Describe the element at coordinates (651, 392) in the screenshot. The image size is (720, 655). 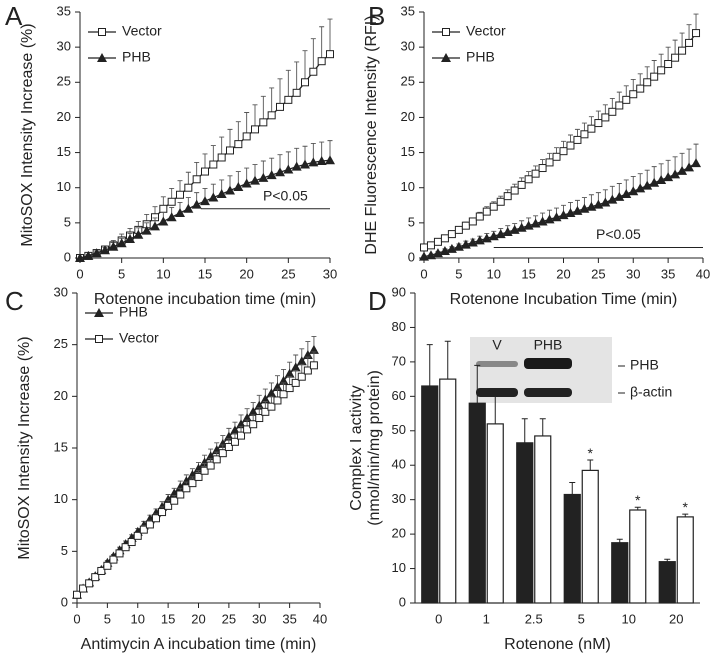
I see `band-label: β-actin` at that location.